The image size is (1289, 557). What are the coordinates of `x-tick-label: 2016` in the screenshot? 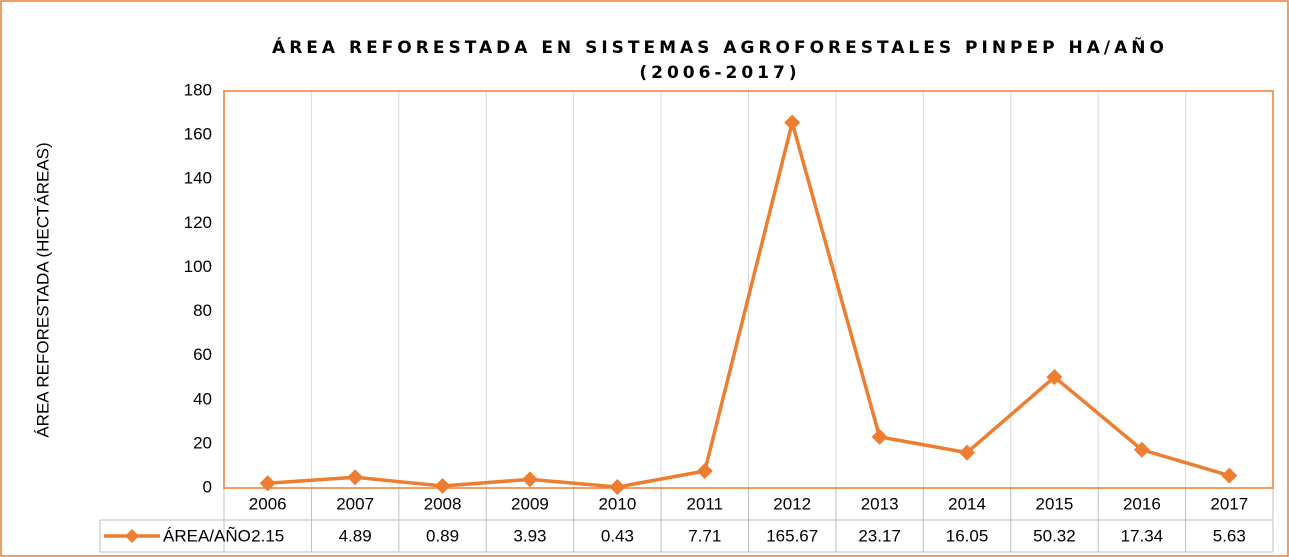 It's located at (1142, 503).